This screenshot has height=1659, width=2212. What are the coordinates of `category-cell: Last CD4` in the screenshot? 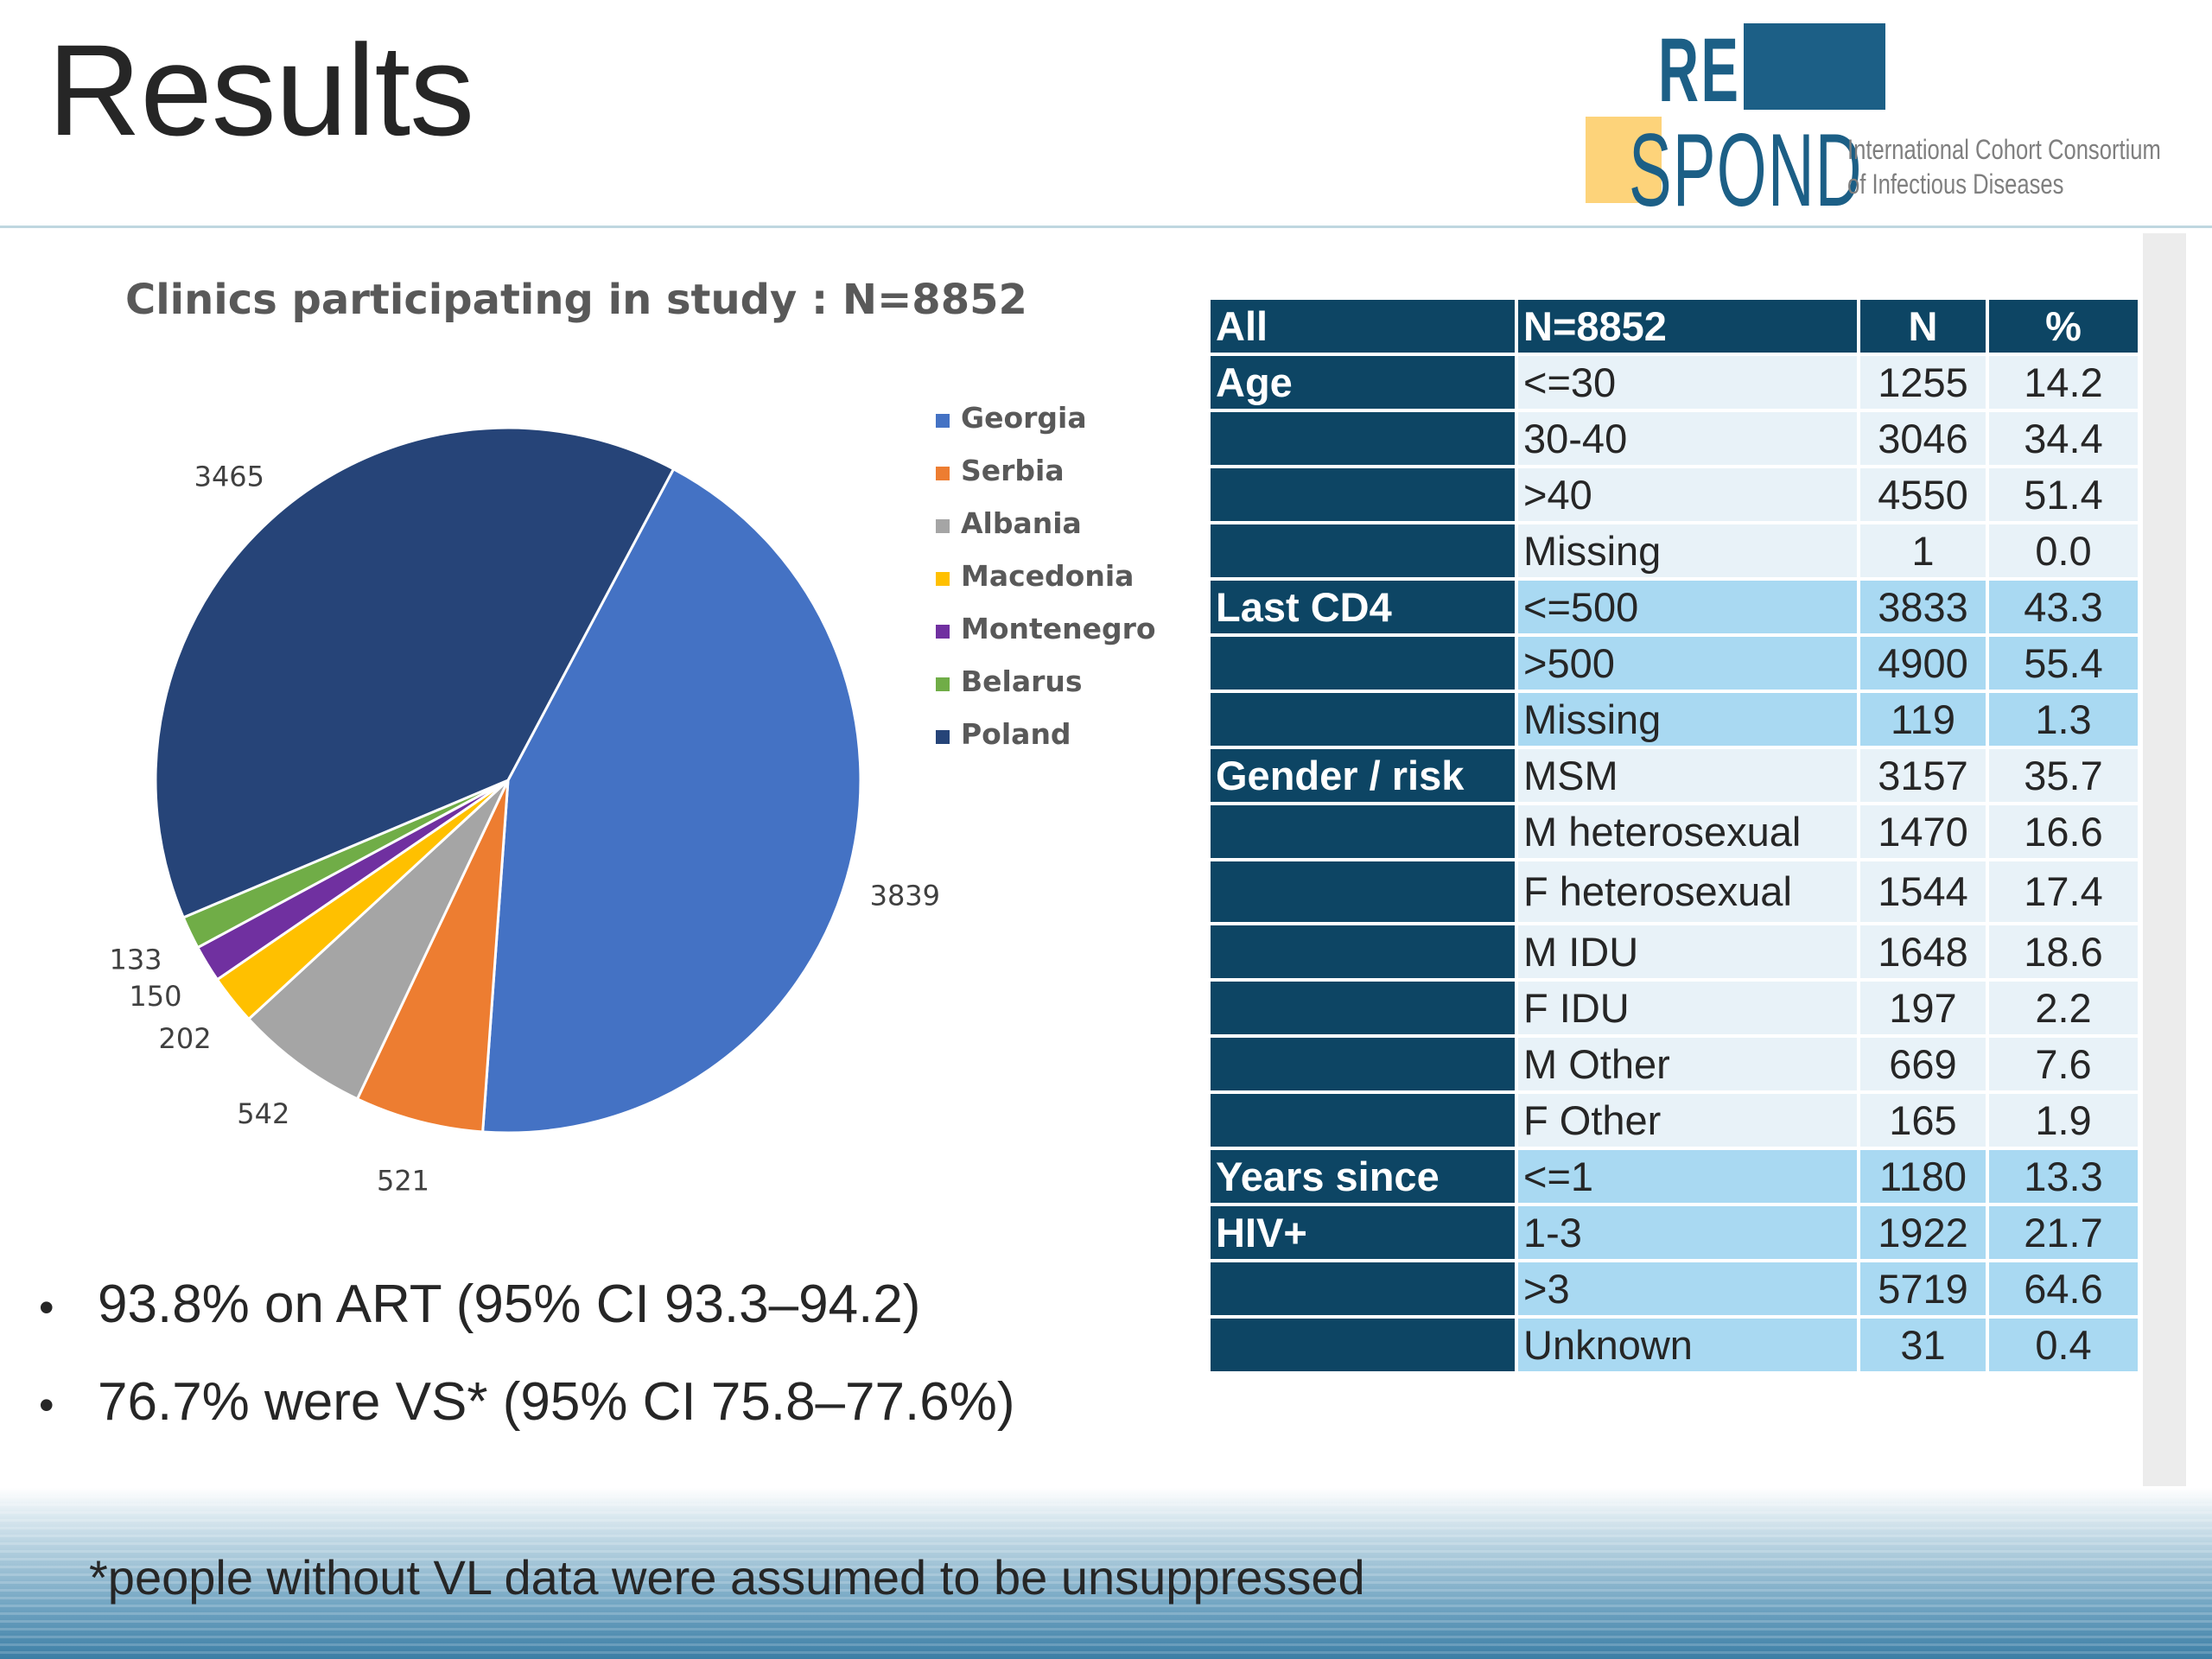 It's located at (1363, 607).